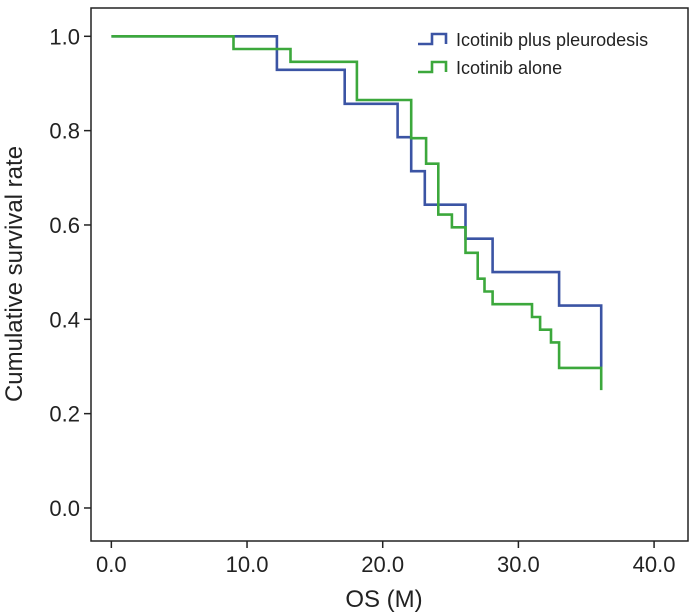 Image resolution: width=695 pixels, height=615 pixels. What do you see at coordinates (654, 564) in the screenshot?
I see `x-tick-label: 40.0` at bounding box center [654, 564].